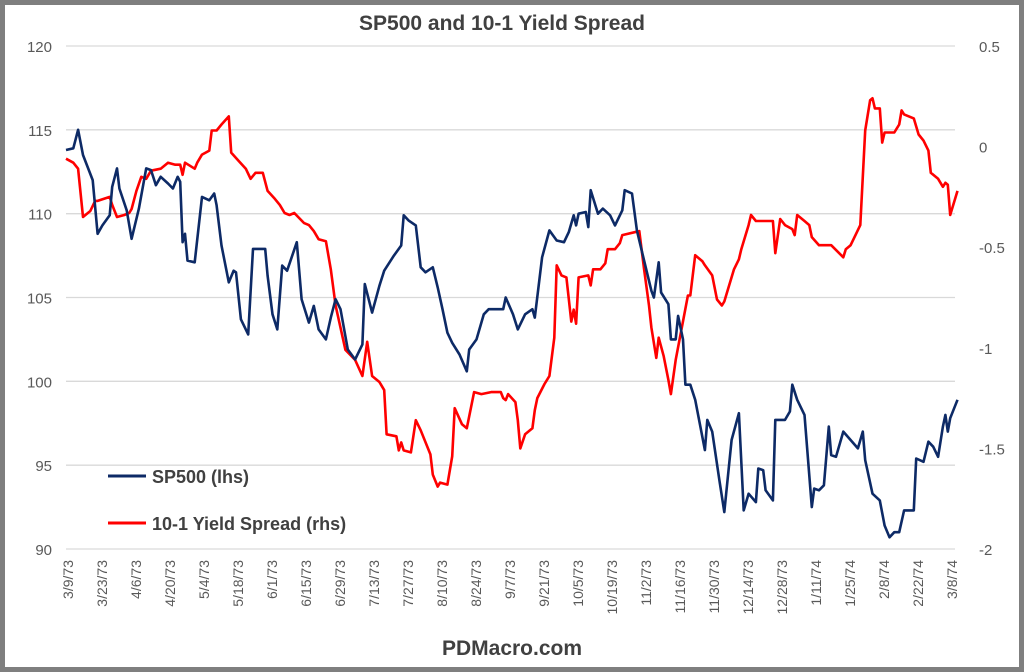  Describe the element at coordinates (136, 579) in the screenshot. I see `x-tick-label: 4/6/73` at that location.